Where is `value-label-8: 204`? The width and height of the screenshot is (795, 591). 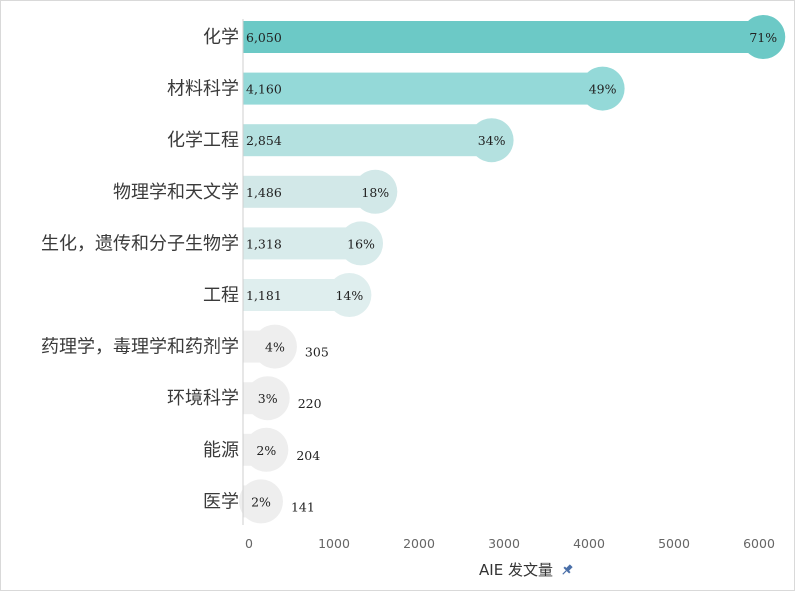
value-label-8: 204 is located at coordinates (308, 455).